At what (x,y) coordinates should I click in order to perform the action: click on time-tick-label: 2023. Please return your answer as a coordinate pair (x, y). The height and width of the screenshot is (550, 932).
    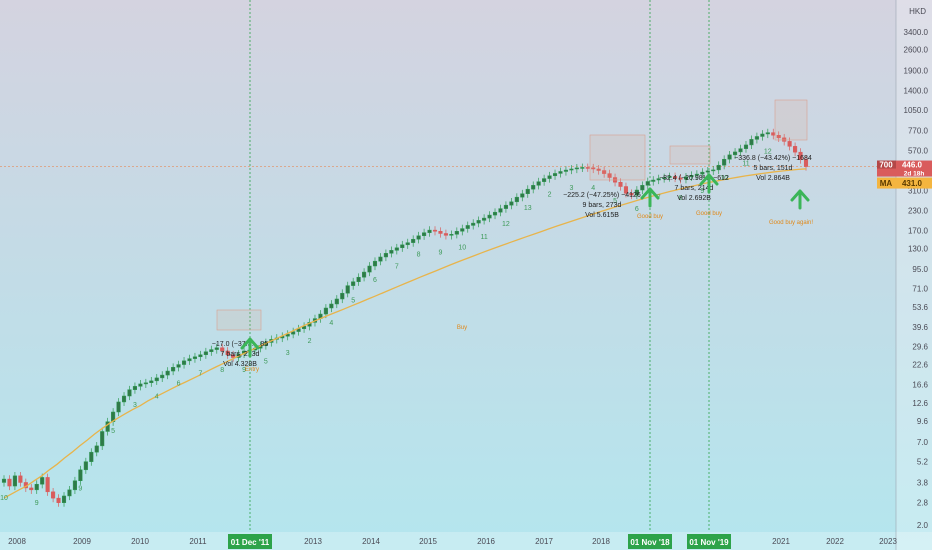
    Looking at the image, I should click on (888, 541).